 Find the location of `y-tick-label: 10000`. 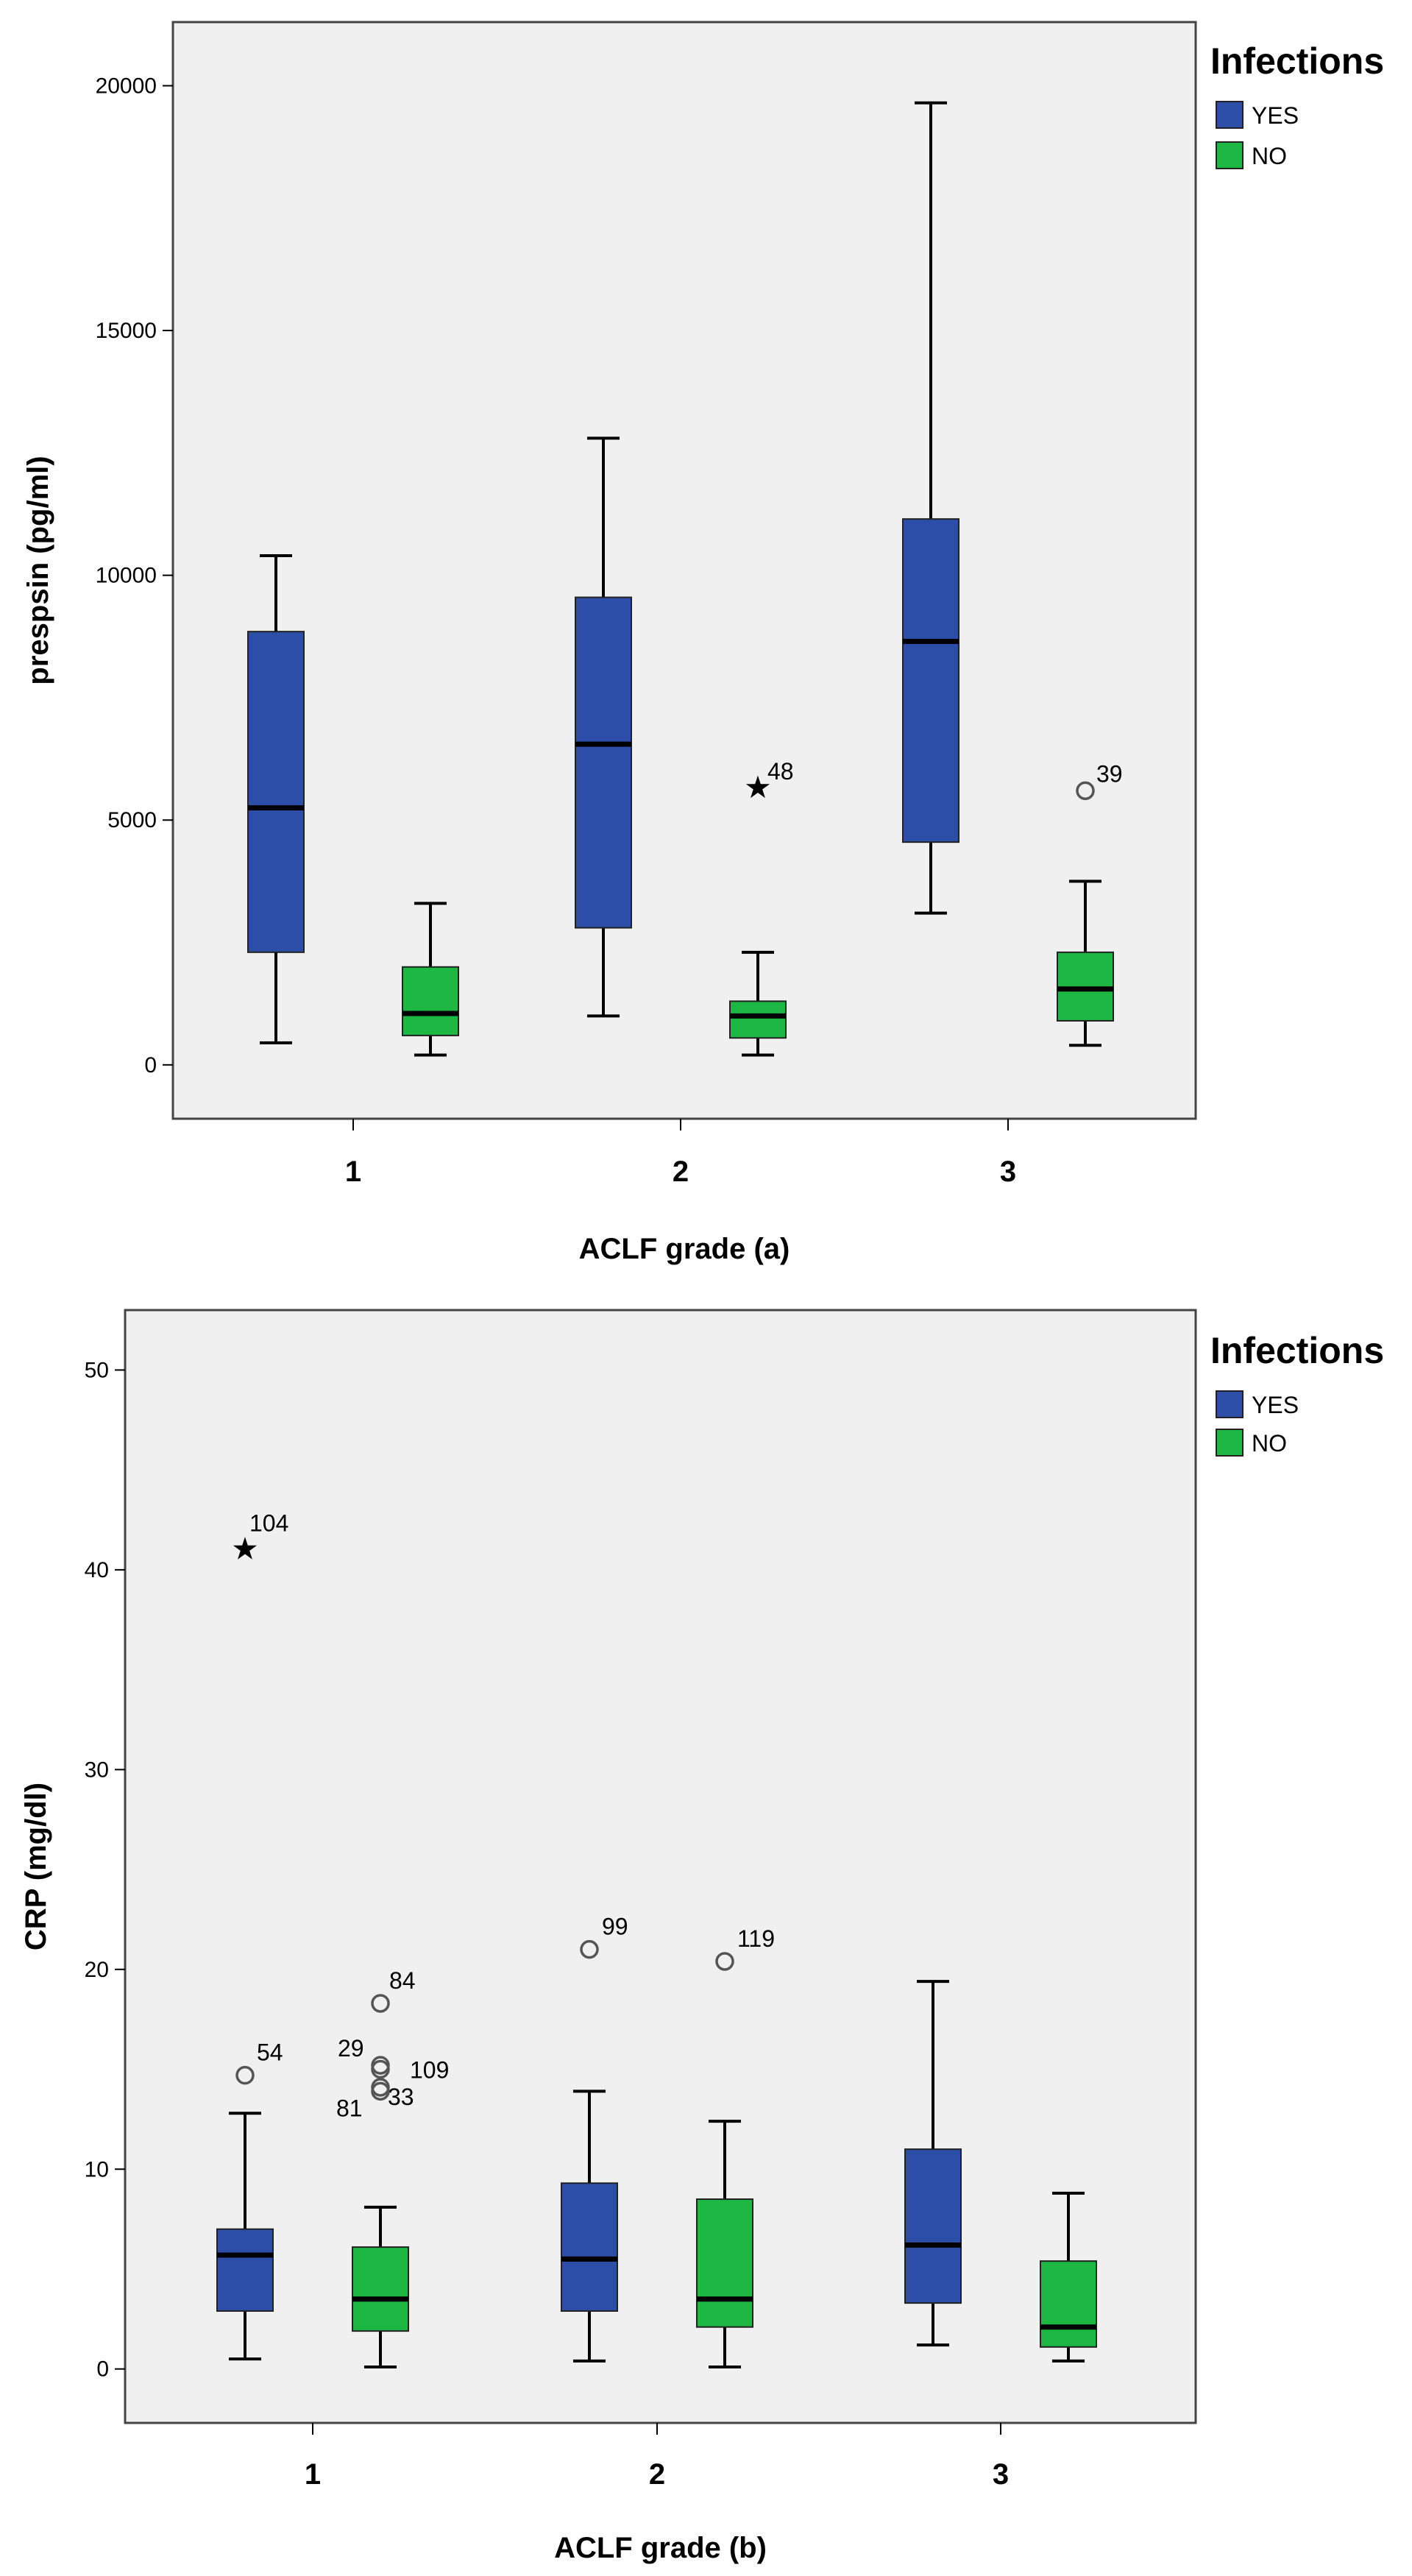

y-tick-label: 10000 is located at coordinates (126, 576).